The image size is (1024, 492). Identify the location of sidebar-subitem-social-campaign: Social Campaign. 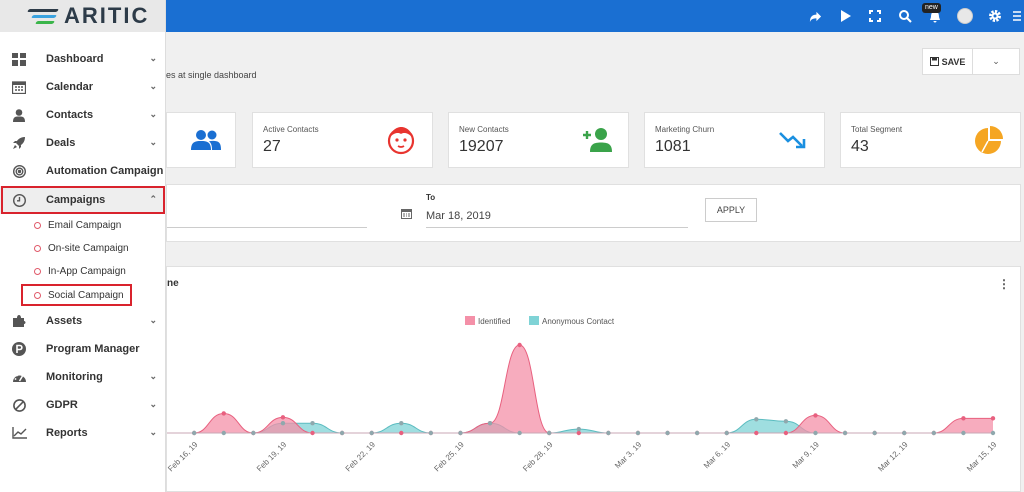
(83, 295).